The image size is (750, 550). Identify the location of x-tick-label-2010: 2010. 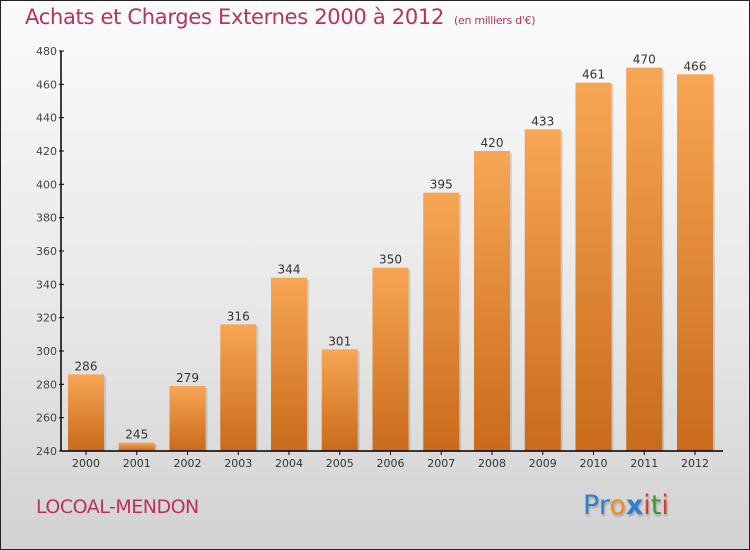
(594, 463).